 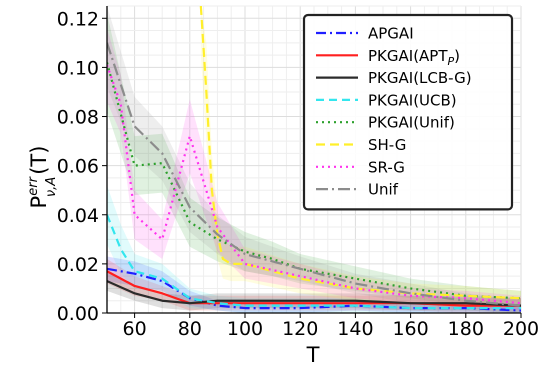 I want to click on x-tick-label: 60, so click(x=135, y=329).